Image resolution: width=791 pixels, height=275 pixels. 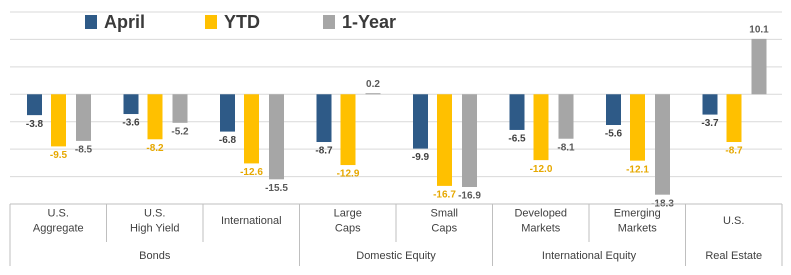 I want to click on value-label: -6.8, so click(x=228, y=140).